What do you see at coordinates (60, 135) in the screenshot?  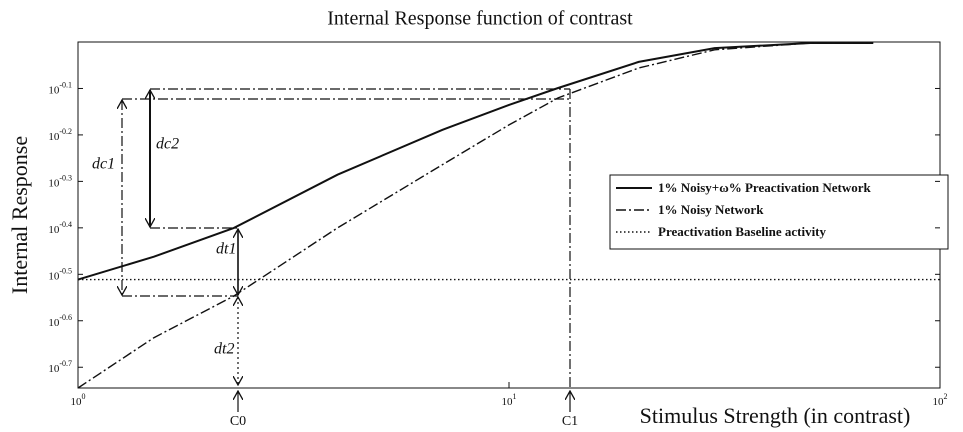 I see `y-tick-label: 10-0.2` at bounding box center [60, 135].